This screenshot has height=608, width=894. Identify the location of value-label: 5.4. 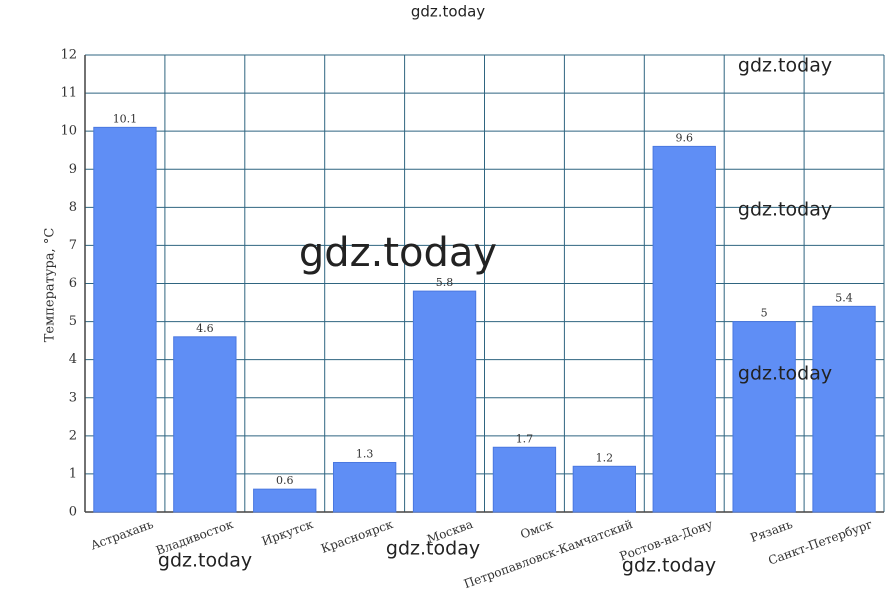
(844, 297).